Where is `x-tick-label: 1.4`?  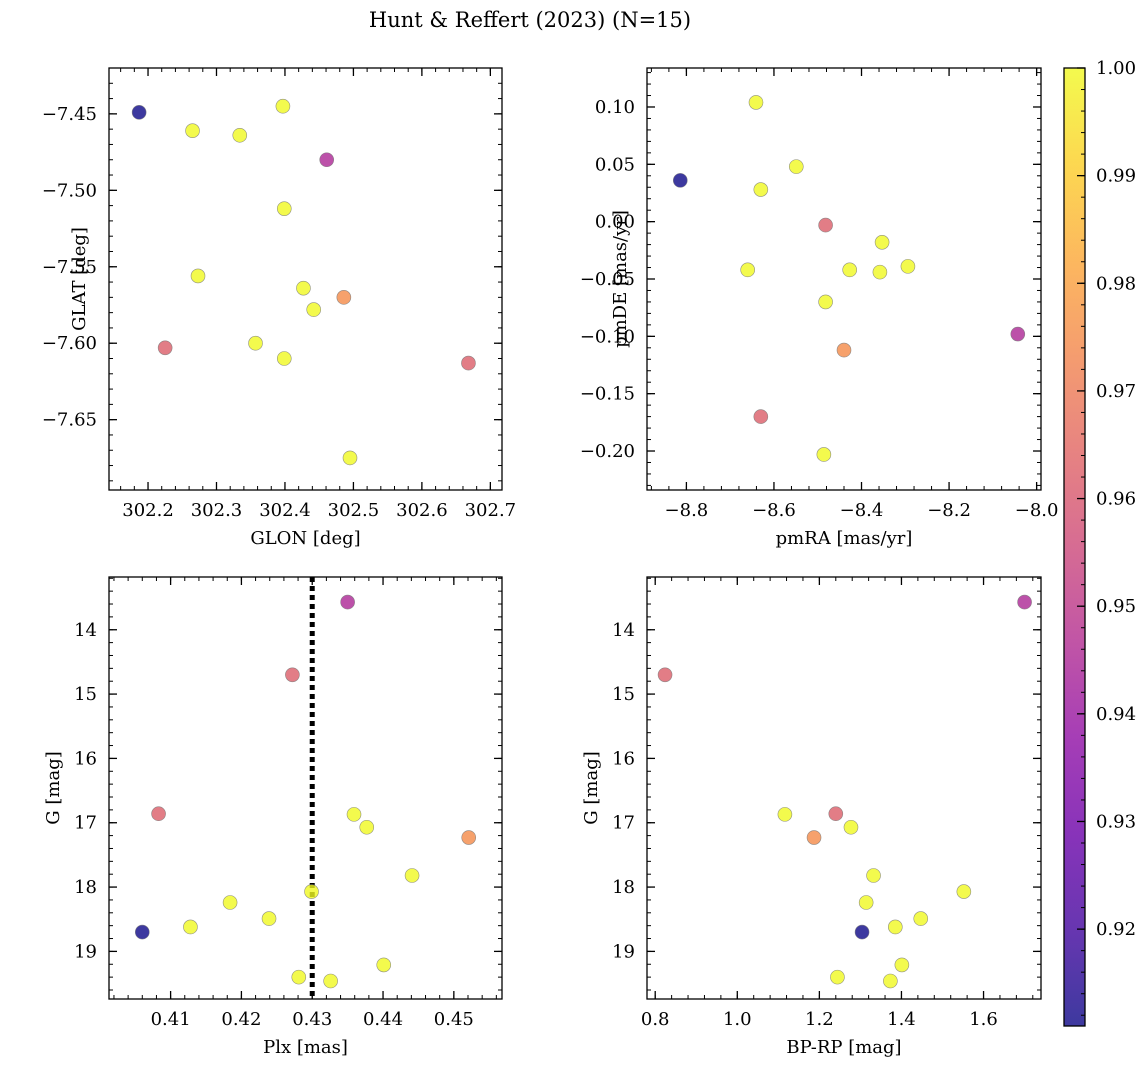 x-tick-label: 1.4 is located at coordinates (901, 1019).